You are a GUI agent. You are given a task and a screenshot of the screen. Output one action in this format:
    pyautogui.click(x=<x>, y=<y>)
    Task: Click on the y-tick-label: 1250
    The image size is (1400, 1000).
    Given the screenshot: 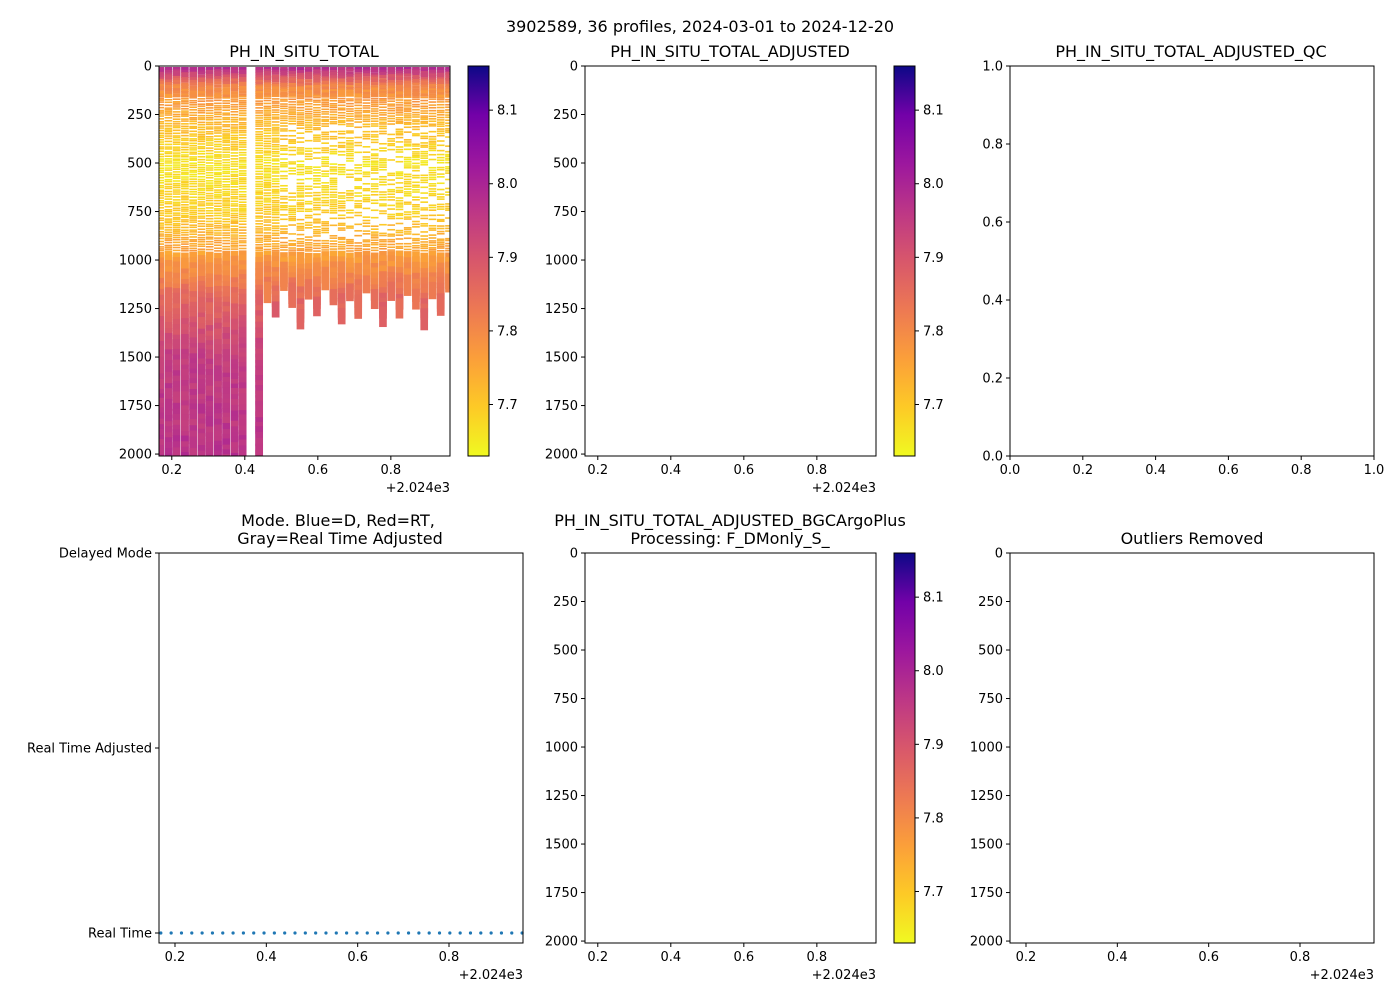 What is the action you would take?
    pyautogui.click(x=561, y=796)
    